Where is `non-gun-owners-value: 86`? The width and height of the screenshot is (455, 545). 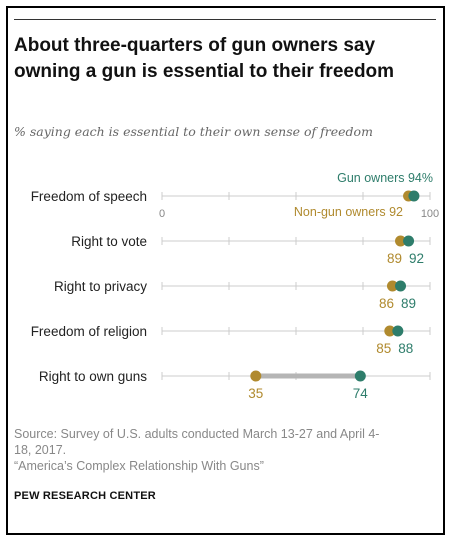 non-gun-owners-value: 86 is located at coordinates (386, 303).